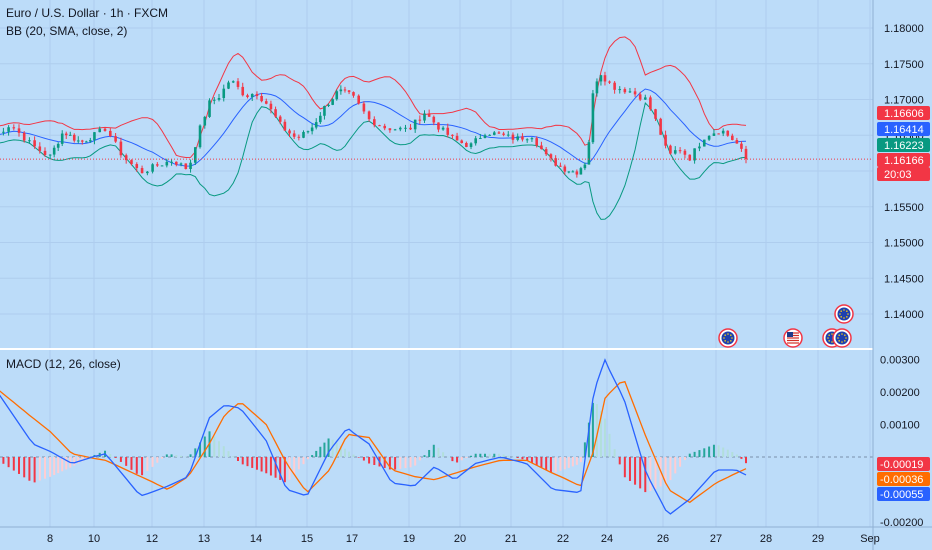  I want to click on us-flag-icon, so click(793, 338).